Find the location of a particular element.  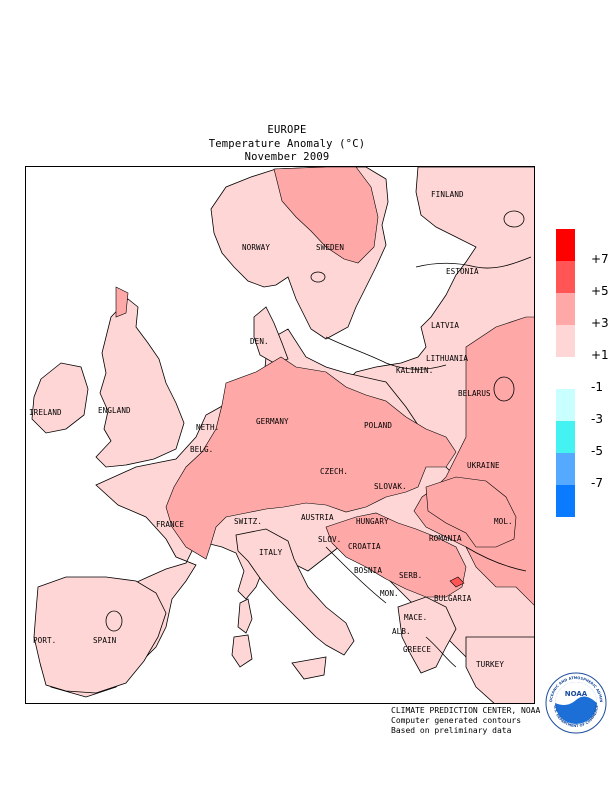

country-label-switz: SWITZ. is located at coordinates (248, 521).